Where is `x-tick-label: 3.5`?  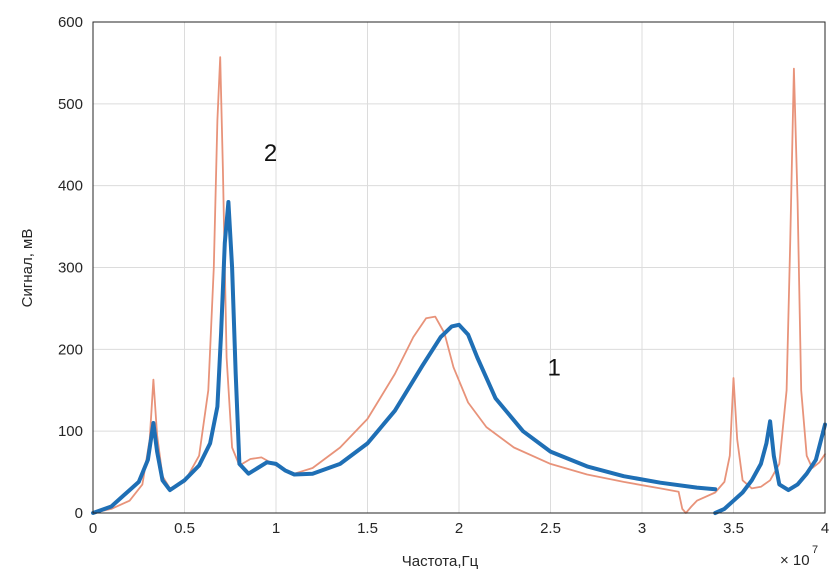
x-tick-label: 3.5 is located at coordinates (733, 528).